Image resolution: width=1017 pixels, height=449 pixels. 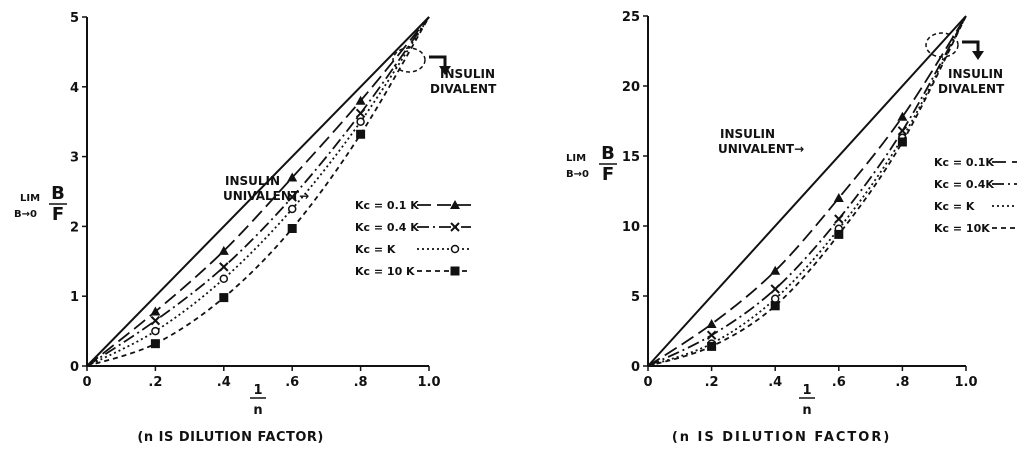 I want to click on legend-label: Kc = 0.1K, so click(x=964, y=162).